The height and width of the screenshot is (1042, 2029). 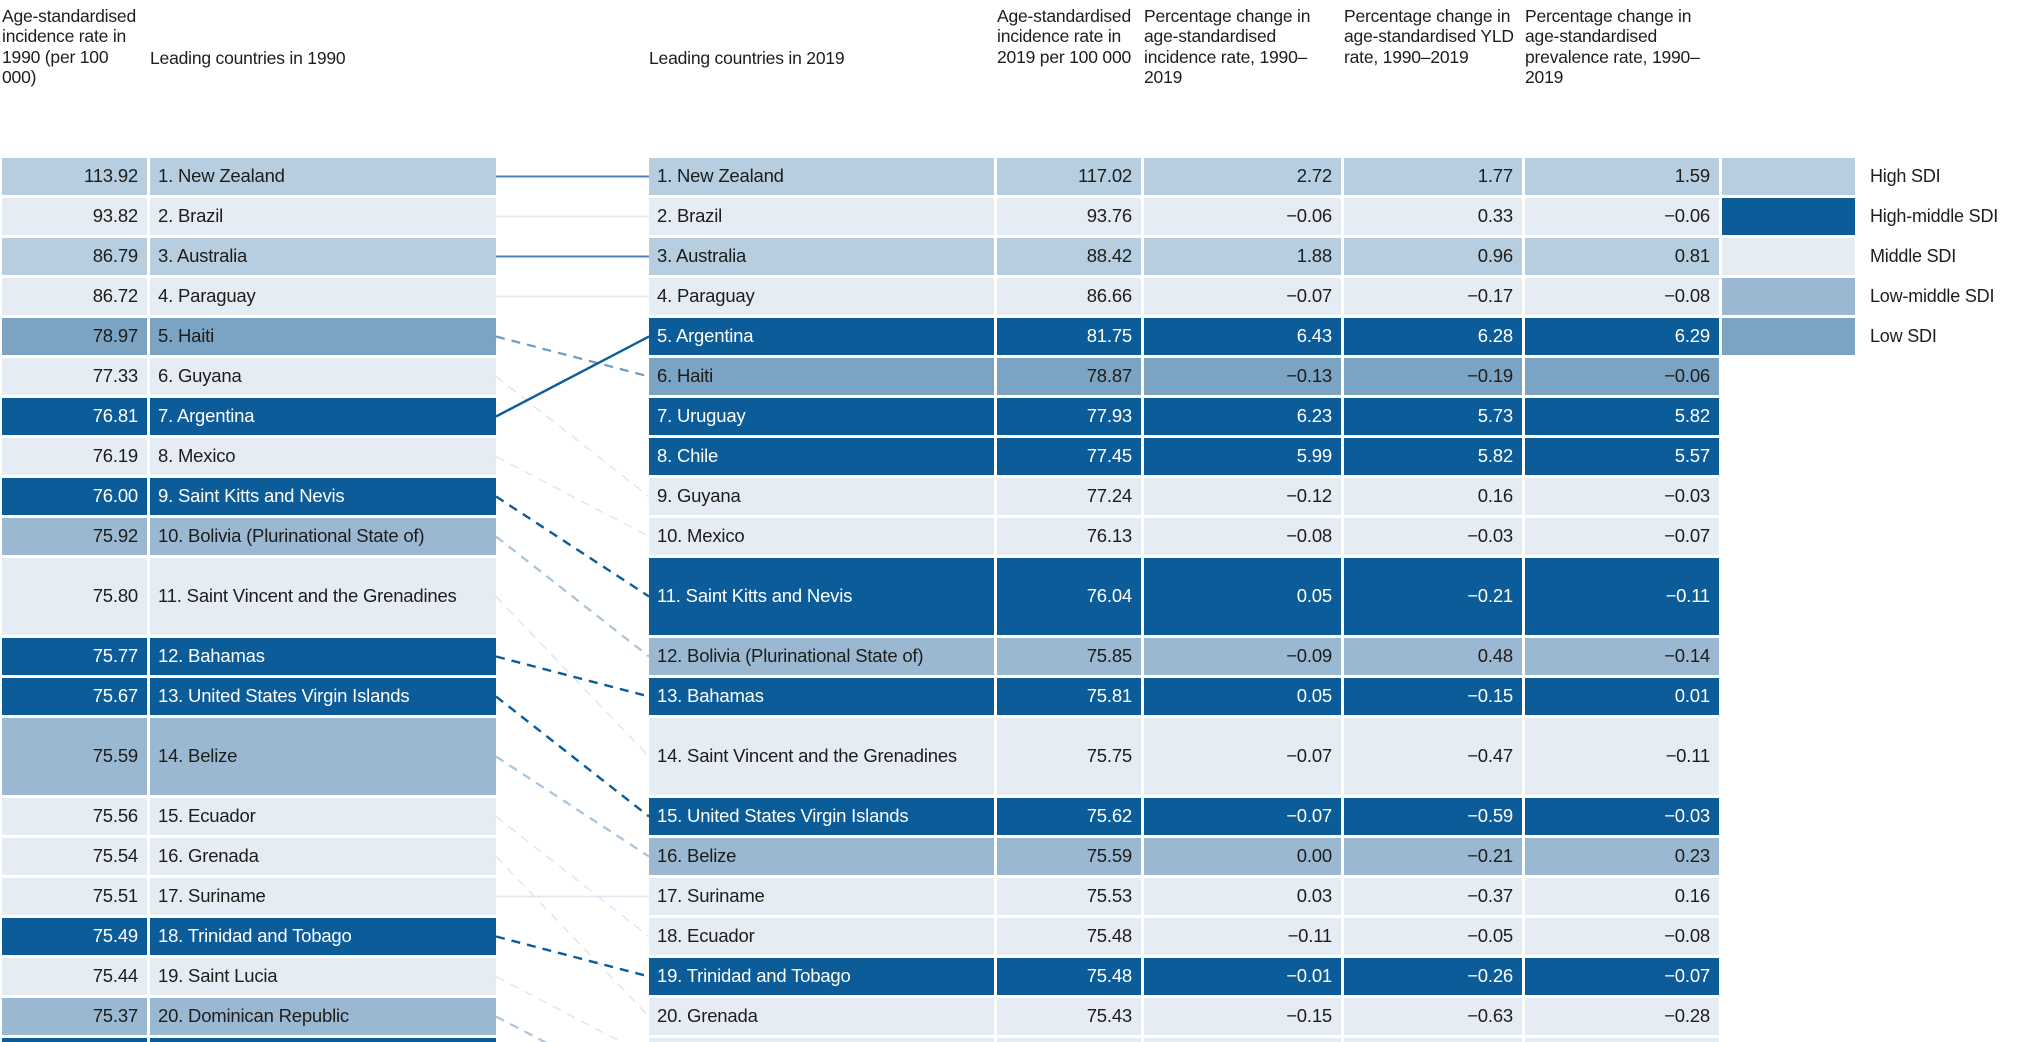 What do you see at coordinates (821, 176) in the screenshot?
I see `country-2019-rank-1: 1. New Zealand` at bounding box center [821, 176].